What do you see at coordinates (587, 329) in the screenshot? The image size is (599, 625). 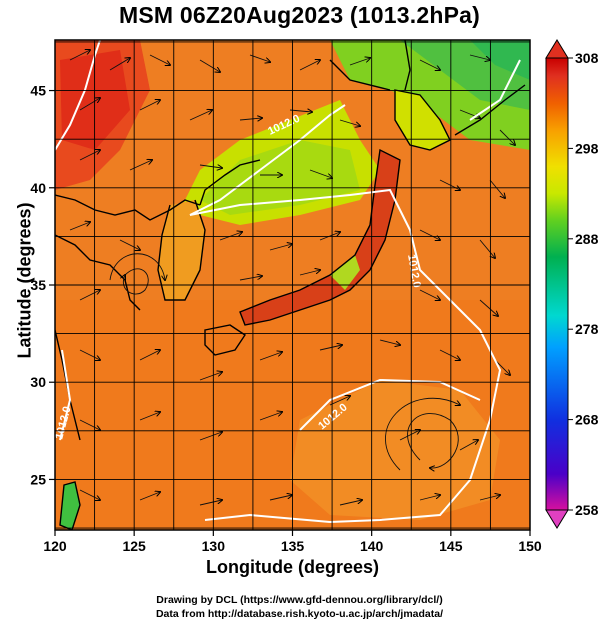 I see `colorbar-tick-label: 278` at bounding box center [587, 329].